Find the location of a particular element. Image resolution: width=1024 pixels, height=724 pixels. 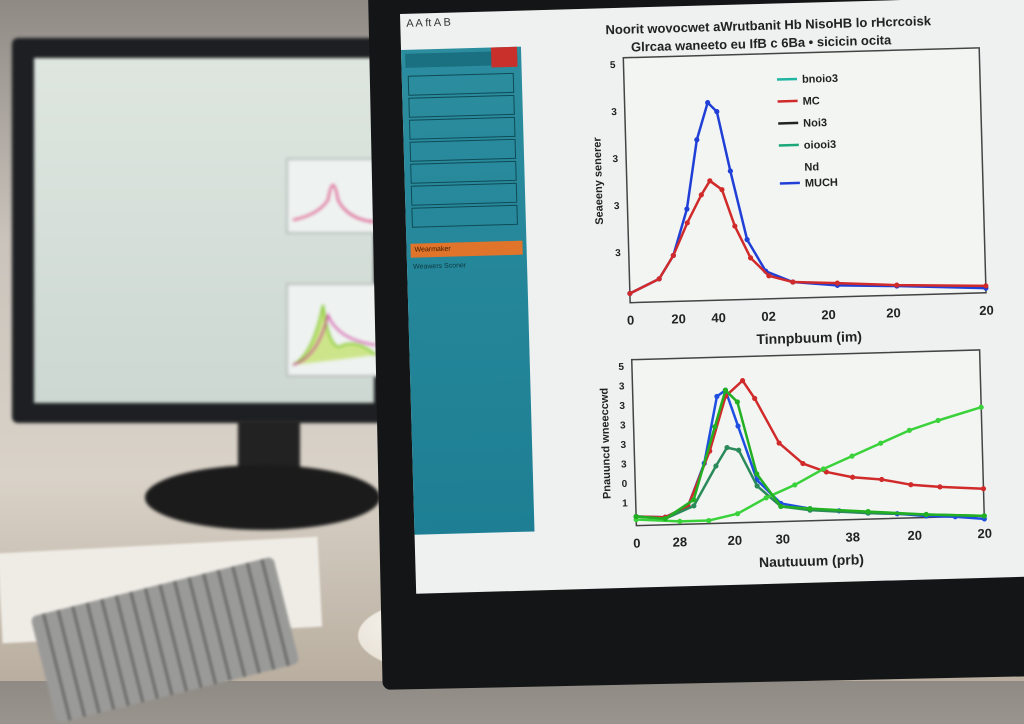

legend-entry: MUCH is located at coordinates (821, 183).